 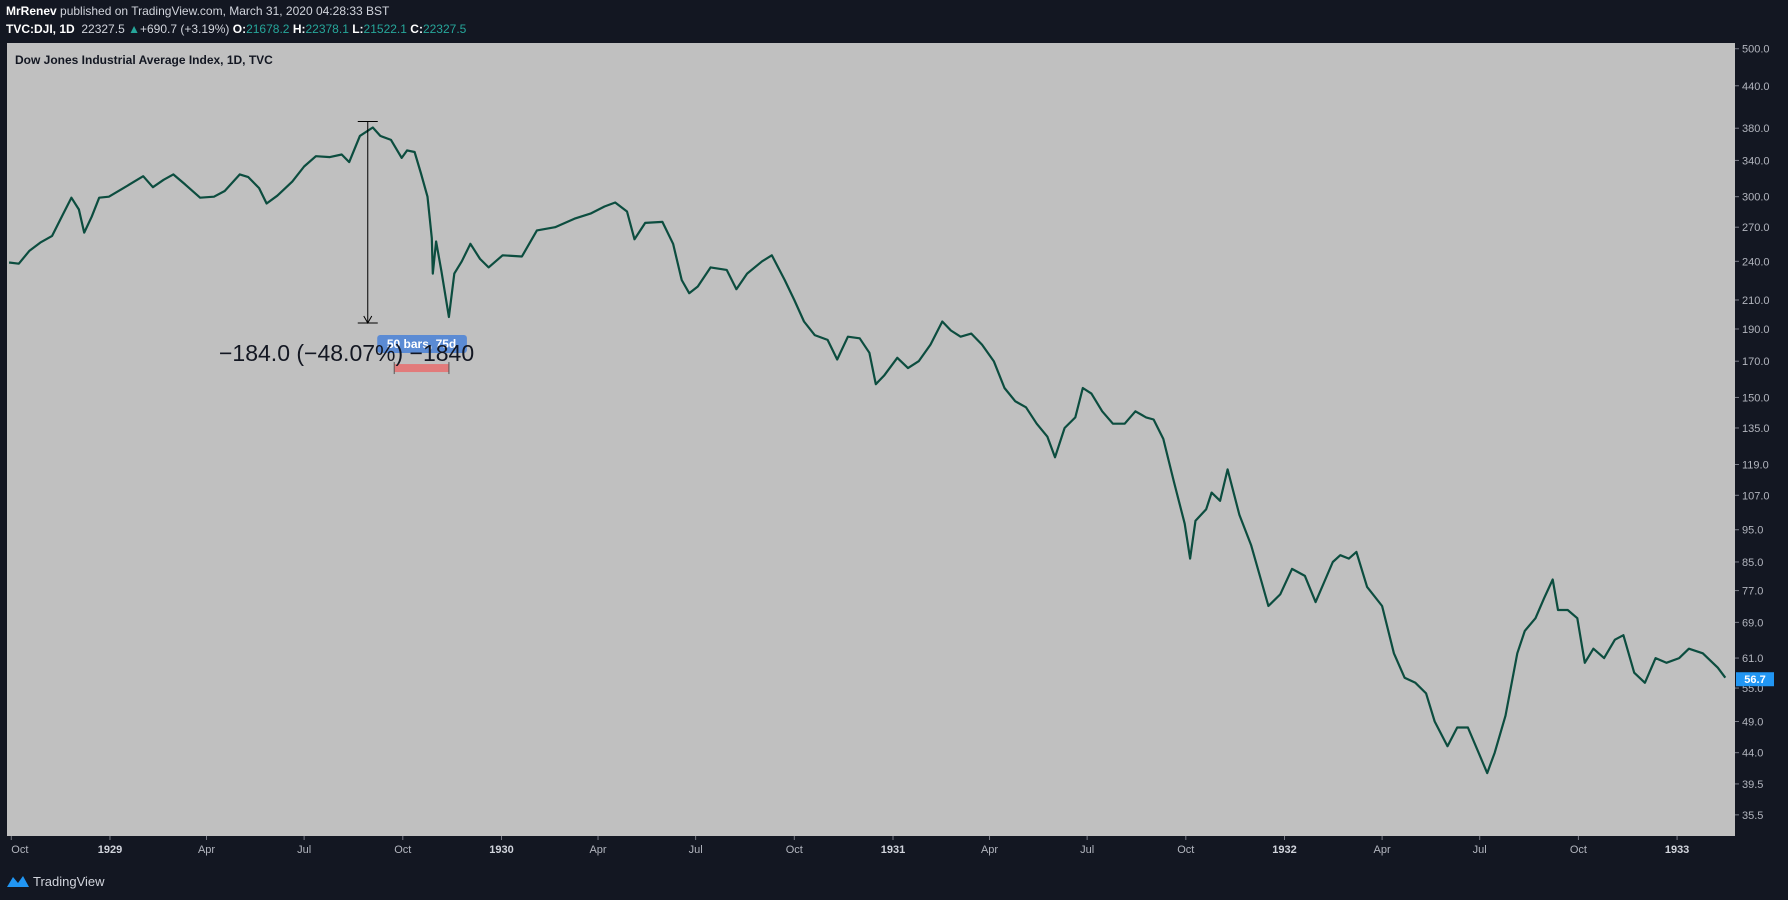 What do you see at coordinates (184, 29) in the screenshot?
I see `price-change: +690.7 (+3.19%)` at bounding box center [184, 29].